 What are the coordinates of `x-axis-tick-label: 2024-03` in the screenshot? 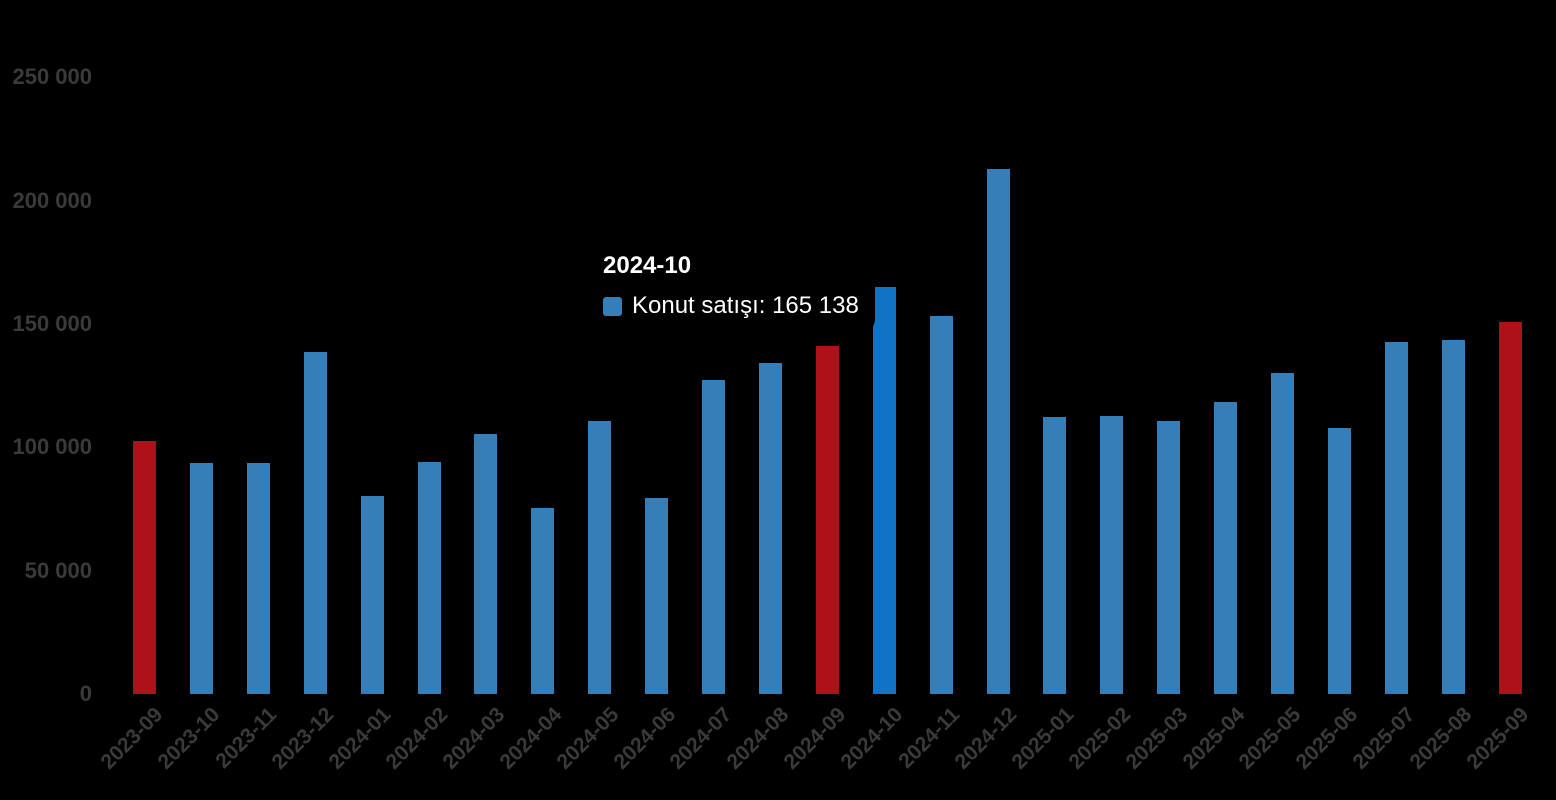 It's located at (474, 738).